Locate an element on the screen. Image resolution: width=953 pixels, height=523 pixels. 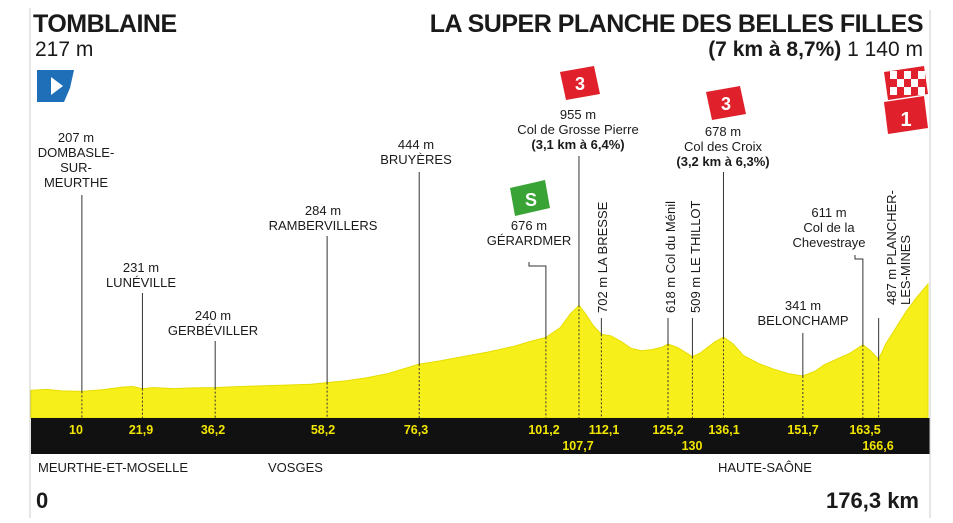
town-name: SUR- is located at coordinates (76, 167).